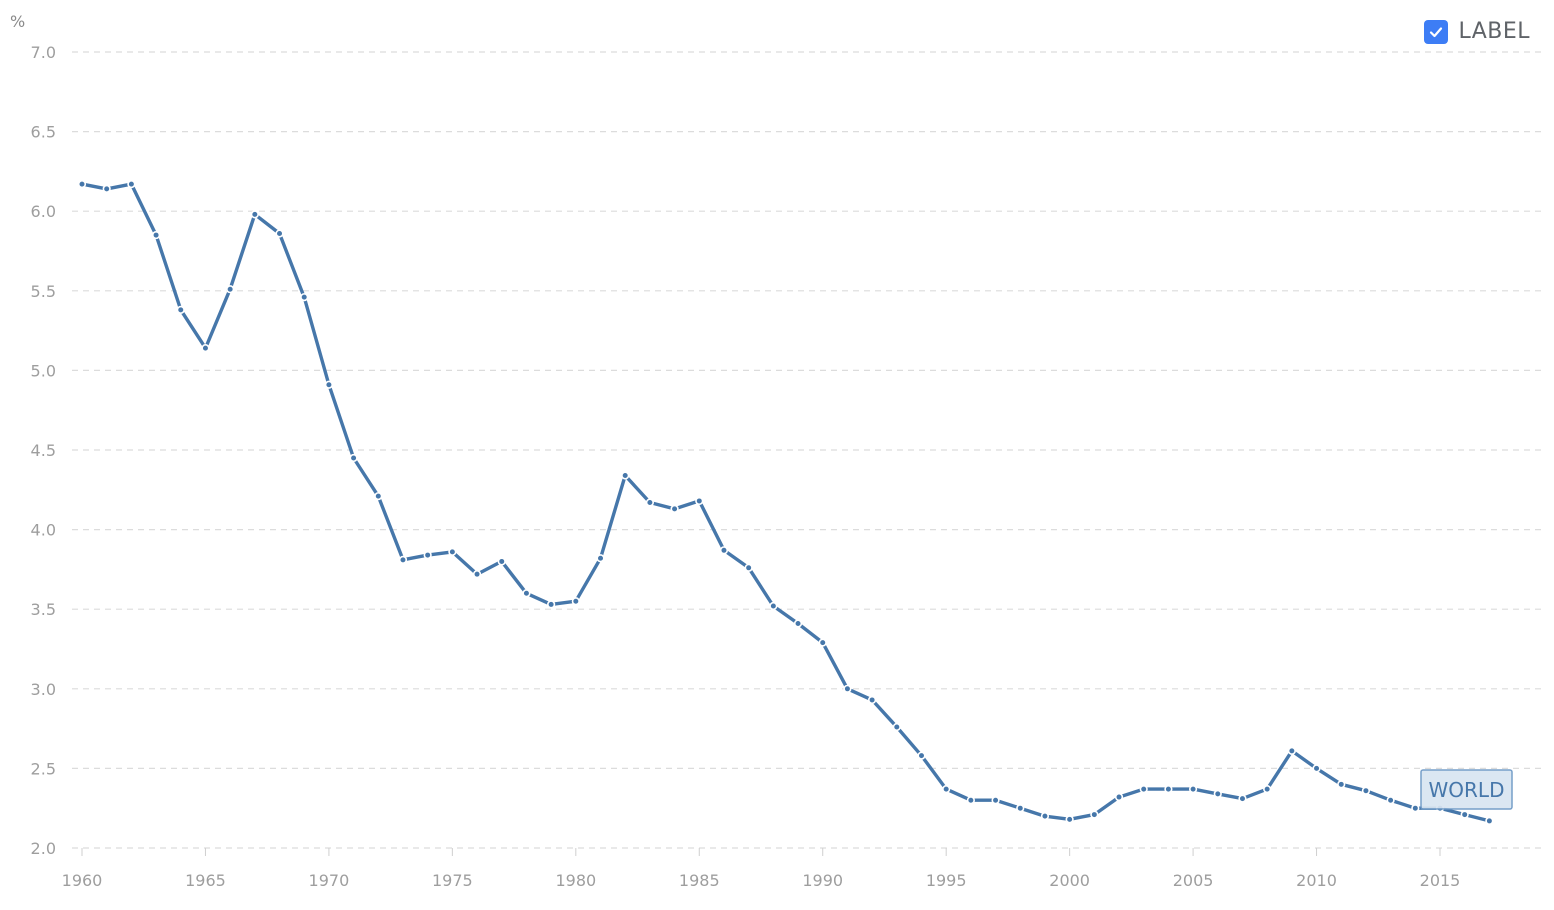  What do you see at coordinates (43, 291) in the screenshot?
I see `y-tick-label: 5.5` at bounding box center [43, 291].